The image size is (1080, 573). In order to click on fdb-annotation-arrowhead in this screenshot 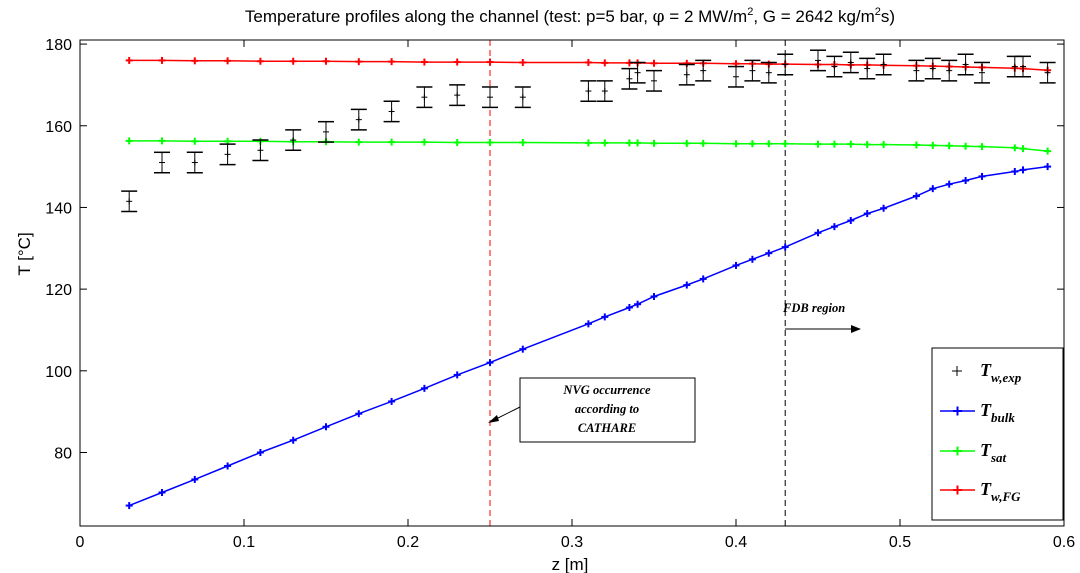, I will do `click(856, 329)`.